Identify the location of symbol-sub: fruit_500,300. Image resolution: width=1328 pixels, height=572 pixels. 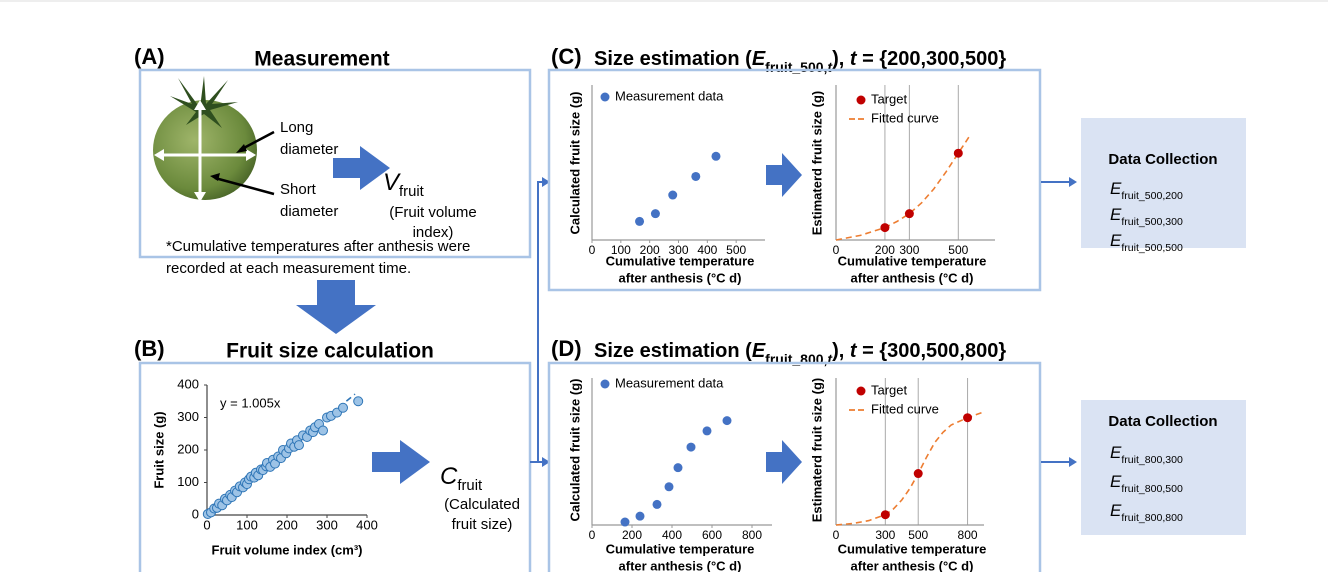
(1152, 222).